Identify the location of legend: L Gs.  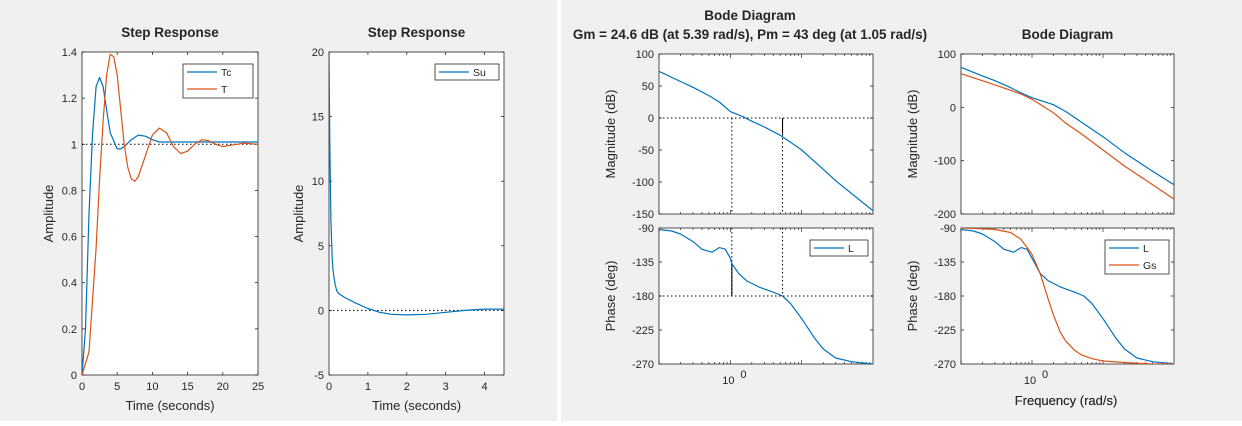
(1137, 257).